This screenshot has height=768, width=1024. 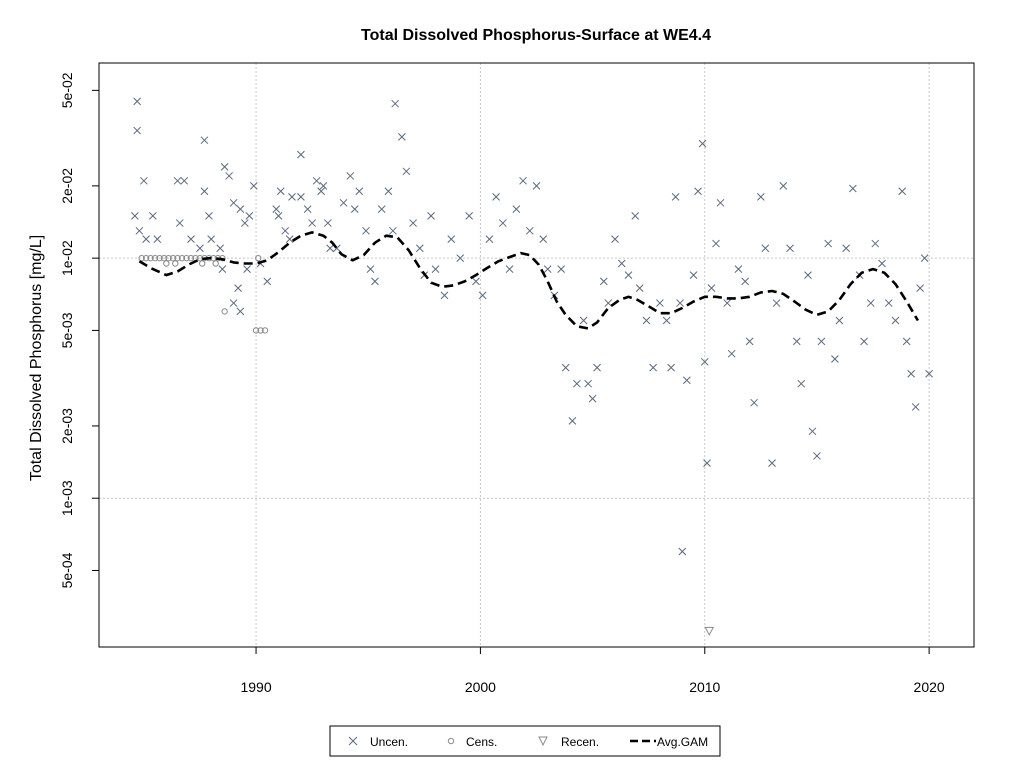 What do you see at coordinates (682, 742) in the screenshot?
I see `legend-gam-label: Avg.GAM` at bounding box center [682, 742].